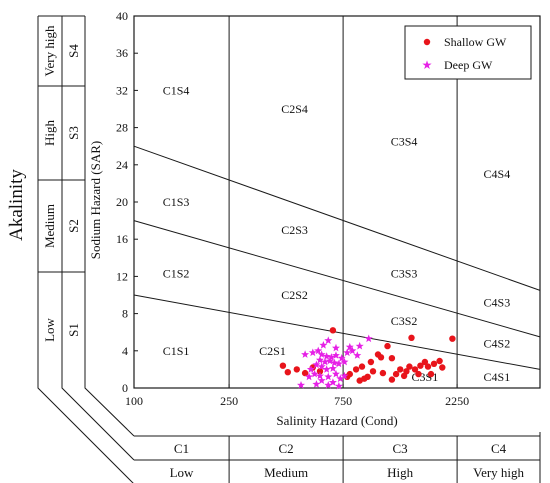  I want to click on data-points, so click(367, 358).